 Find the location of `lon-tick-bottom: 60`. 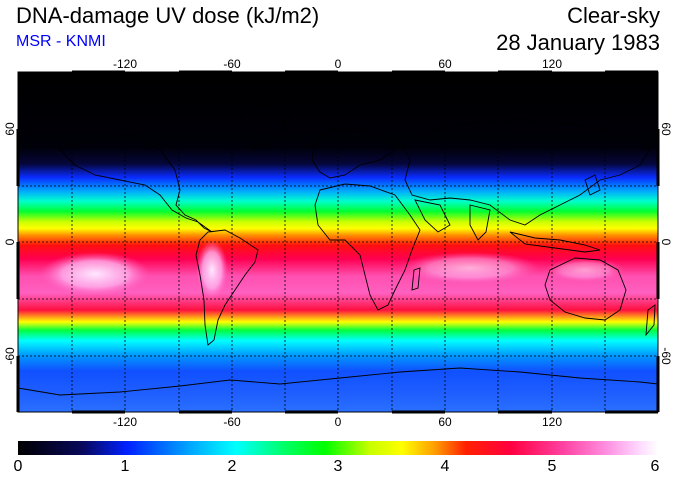

lon-tick-bottom: 60 is located at coordinates (445, 422).